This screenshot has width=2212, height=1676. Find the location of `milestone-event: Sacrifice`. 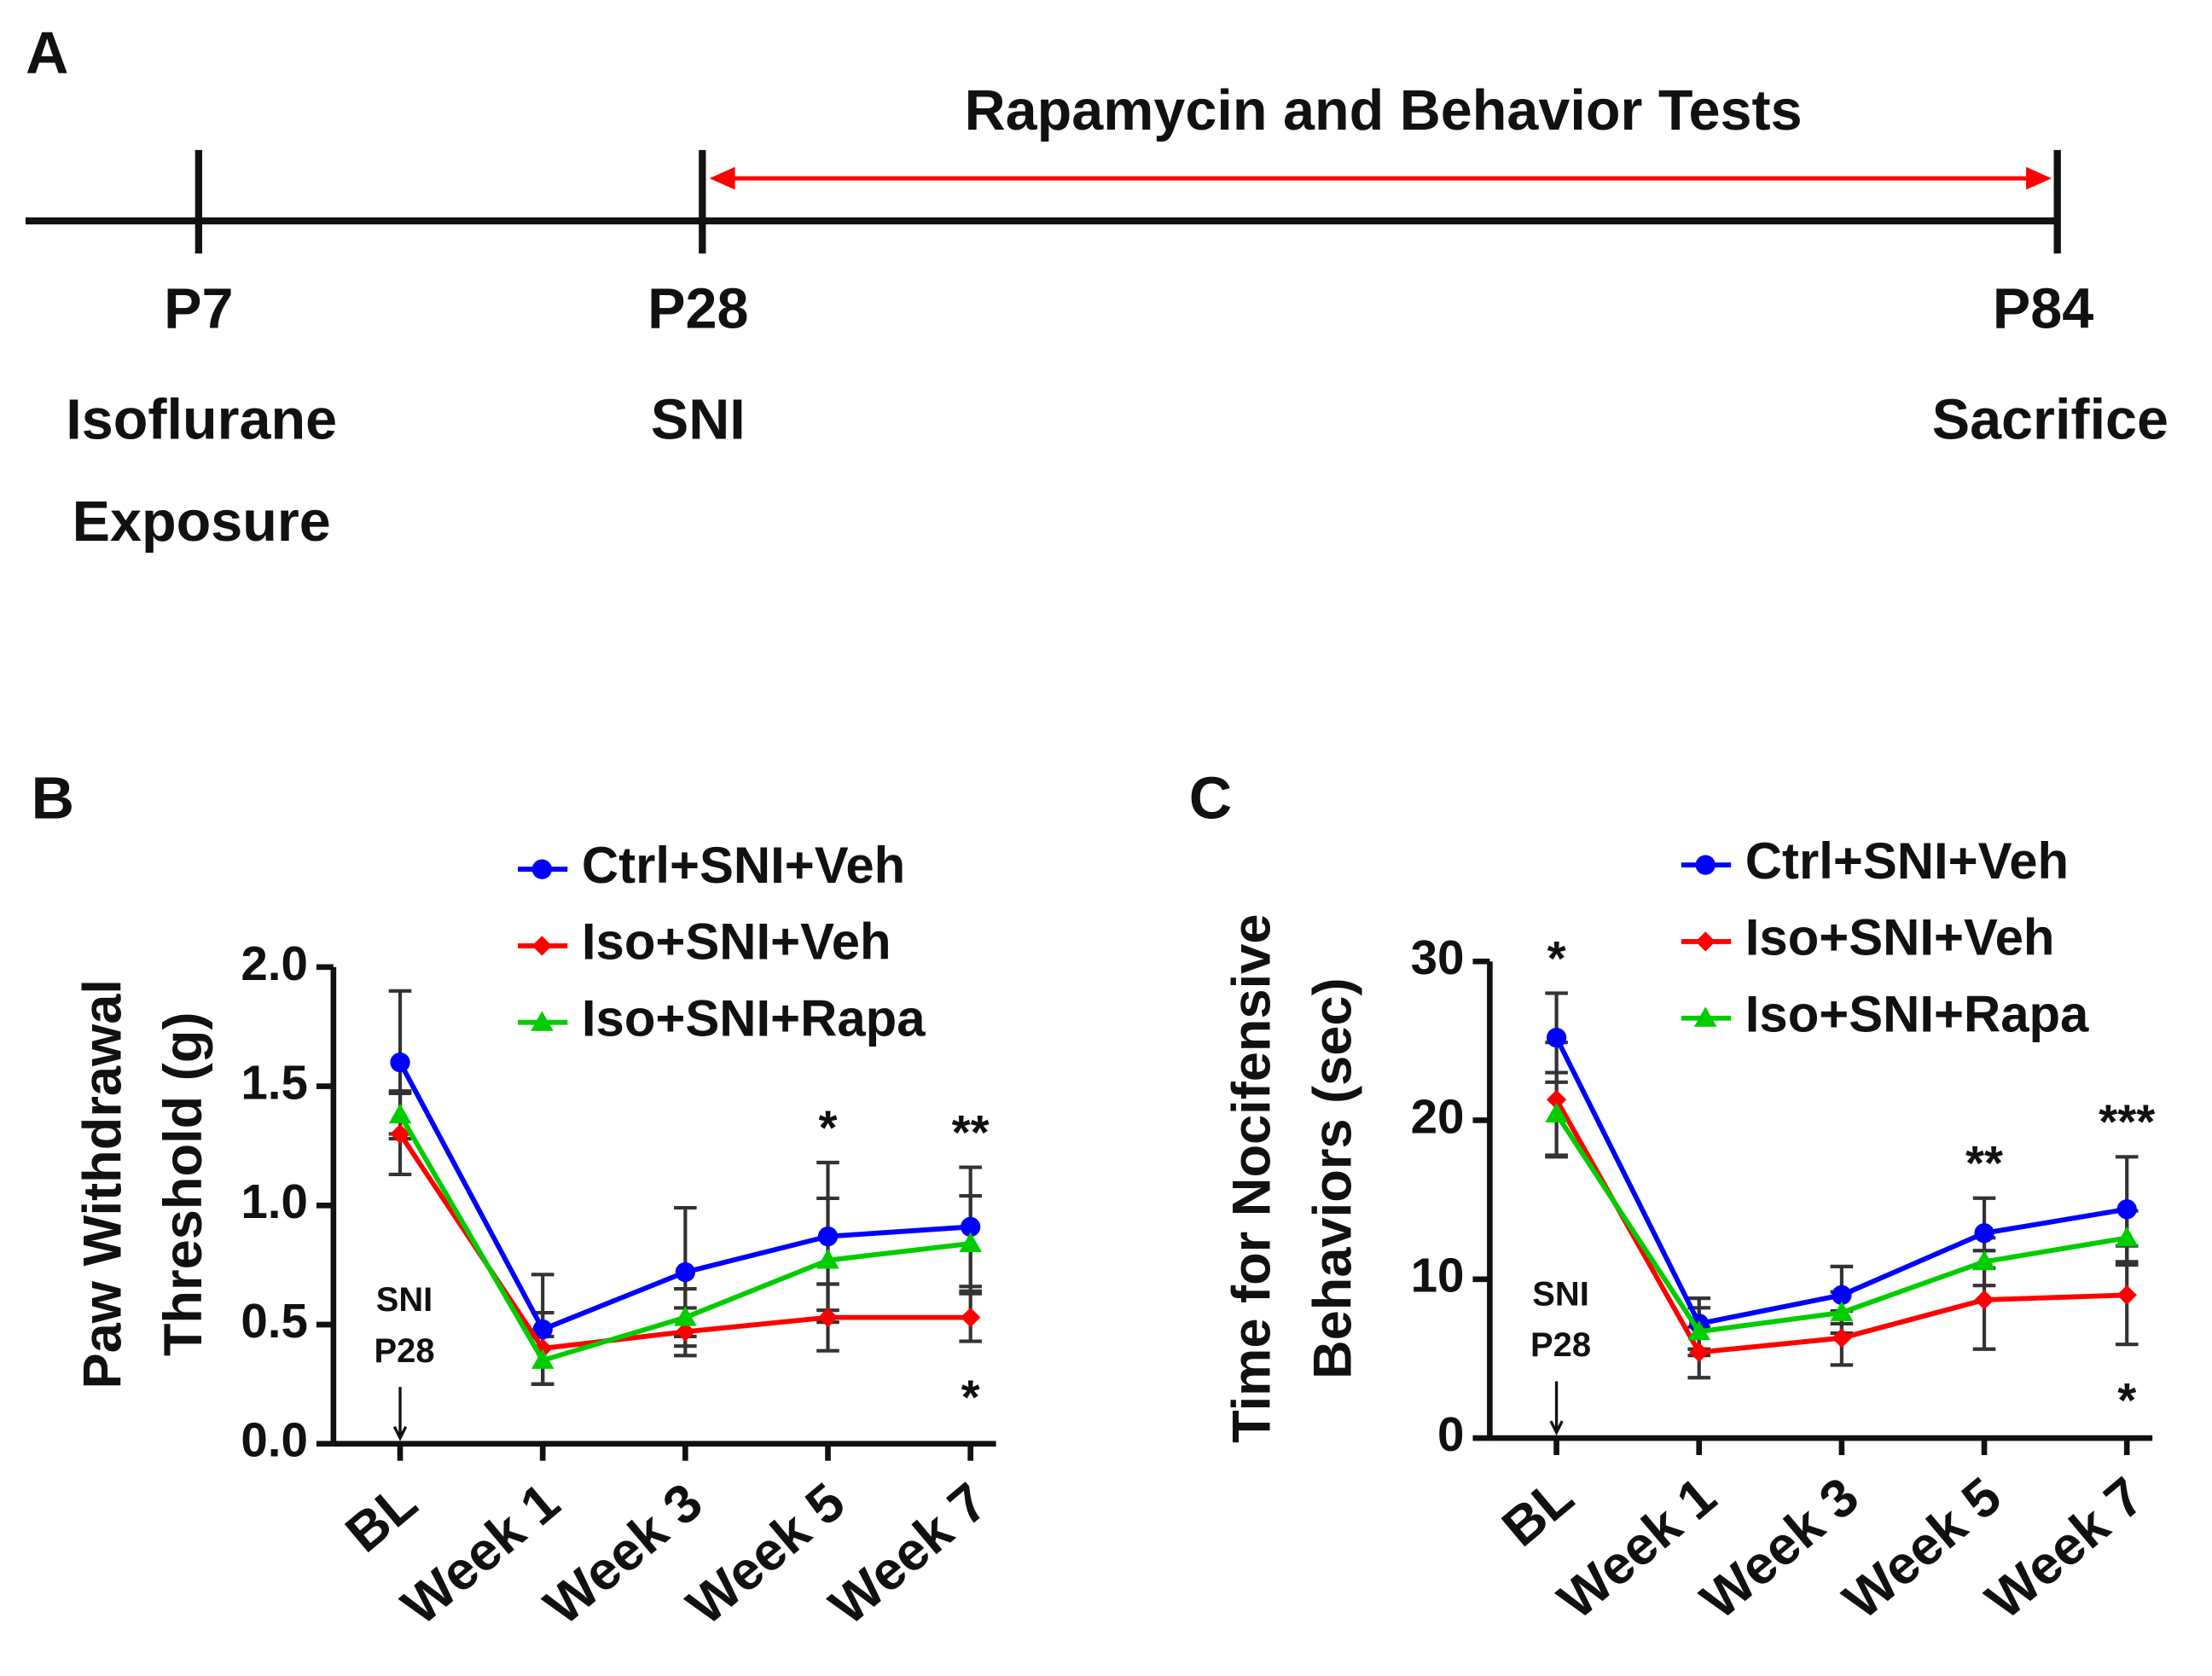

milestone-event: Sacrifice is located at coordinates (2050, 419).